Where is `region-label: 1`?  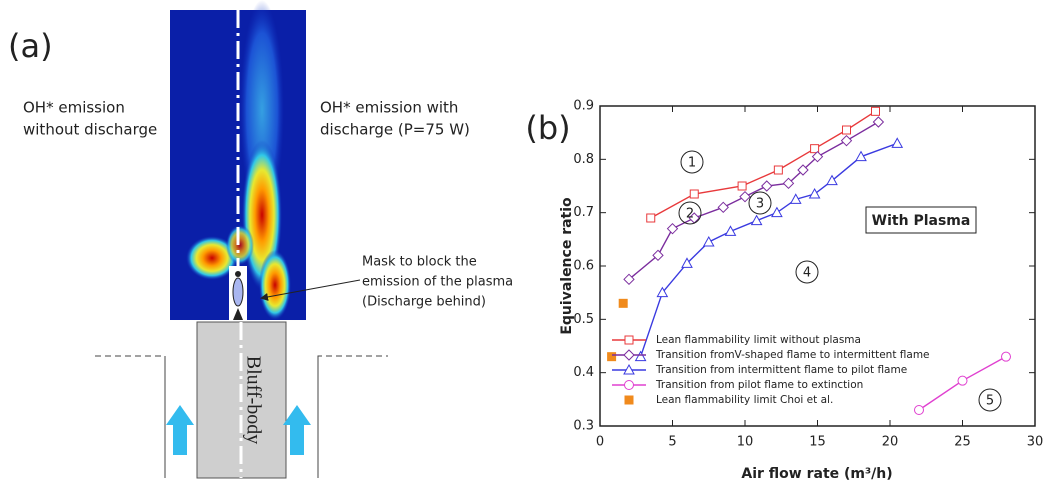 region-label: 1 is located at coordinates (692, 163).